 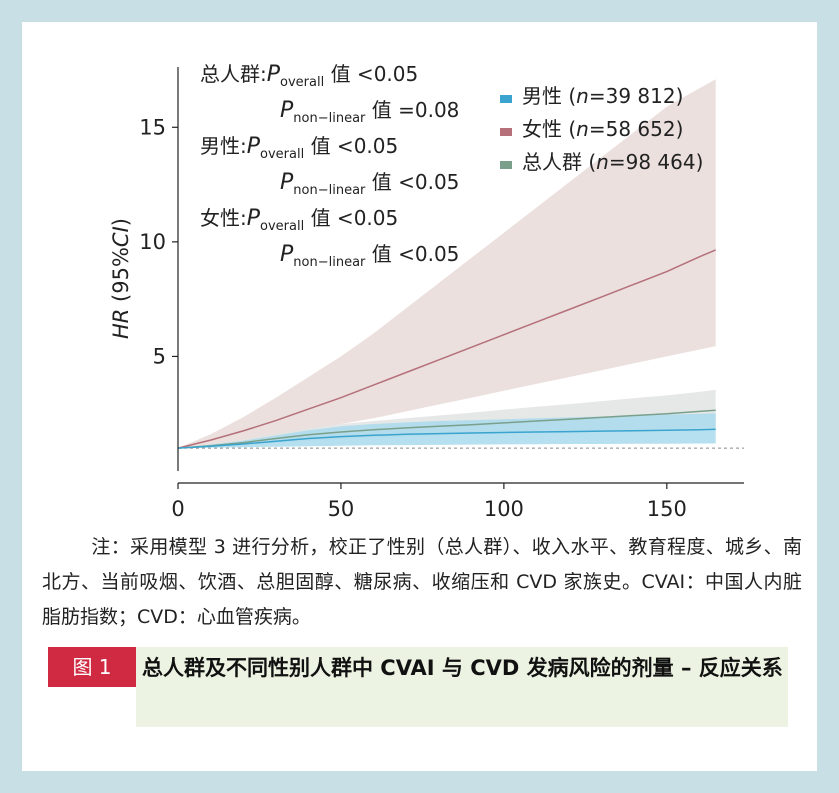 What do you see at coordinates (612, 162) in the screenshot?
I see `legend-entry-2: 总人群 (n=98 464)` at bounding box center [612, 162].